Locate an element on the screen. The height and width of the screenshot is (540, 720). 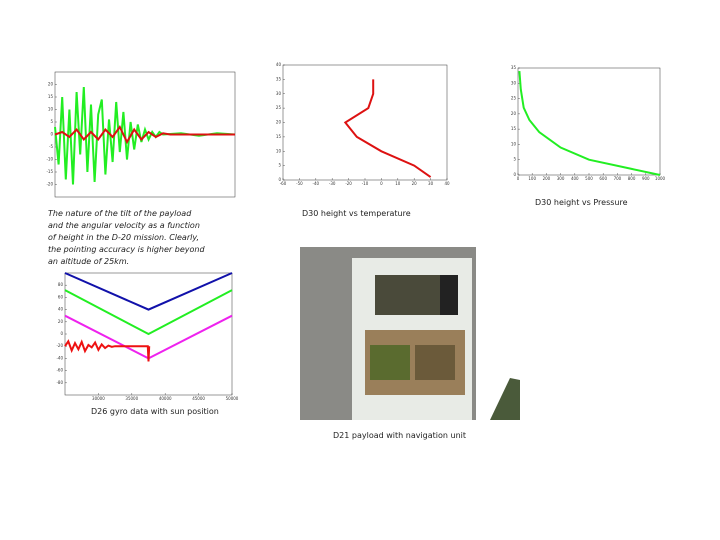
x-tick-label: 400 is located at coordinates (575, 178).